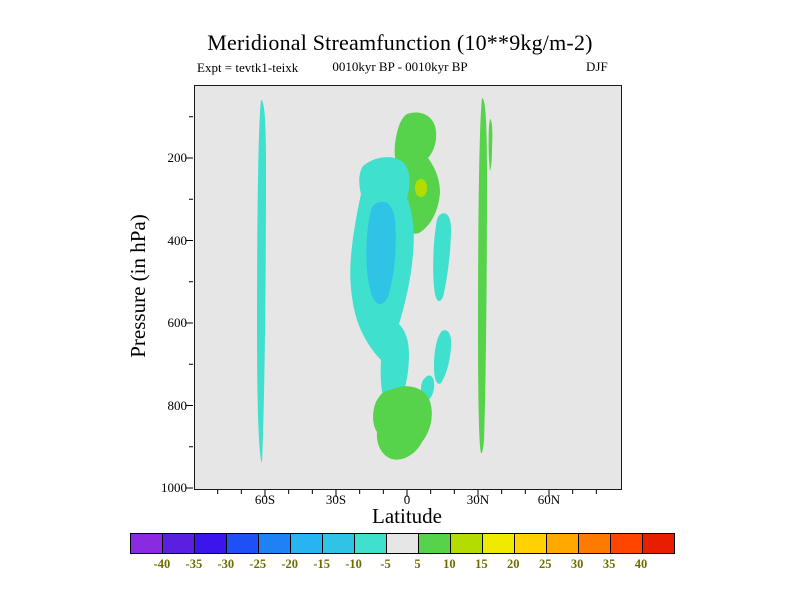 This screenshot has width=800, height=600. I want to click on colorbar-label: 35, so click(609, 564).